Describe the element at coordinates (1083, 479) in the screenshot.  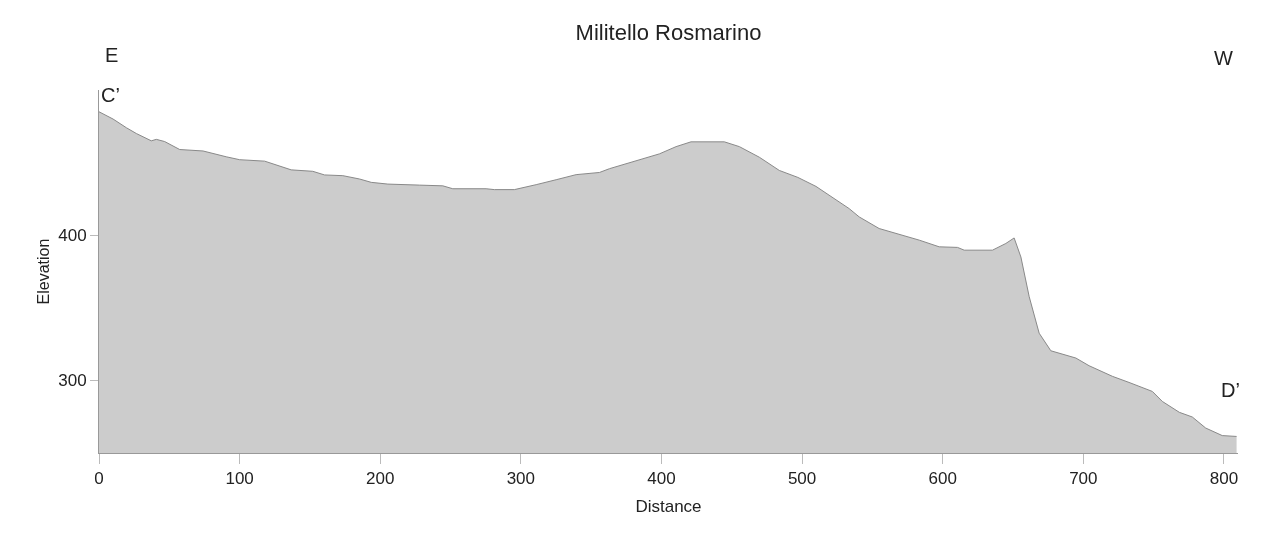
I see `x-tick-label: 700` at that location.